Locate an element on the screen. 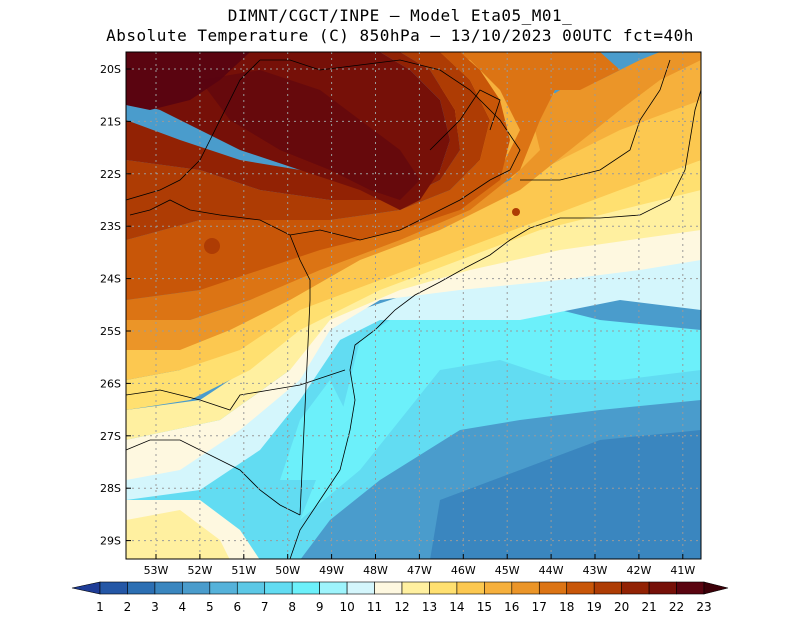  lon-tick-label: 41W is located at coordinates (682, 570).